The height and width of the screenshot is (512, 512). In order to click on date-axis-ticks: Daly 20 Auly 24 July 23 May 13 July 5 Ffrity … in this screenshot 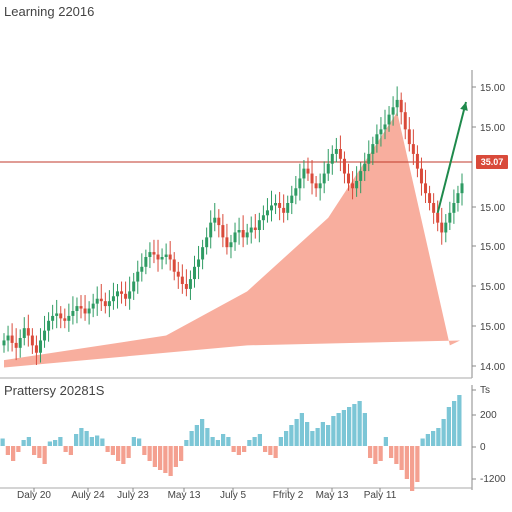, I will do `click(207, 494)`.